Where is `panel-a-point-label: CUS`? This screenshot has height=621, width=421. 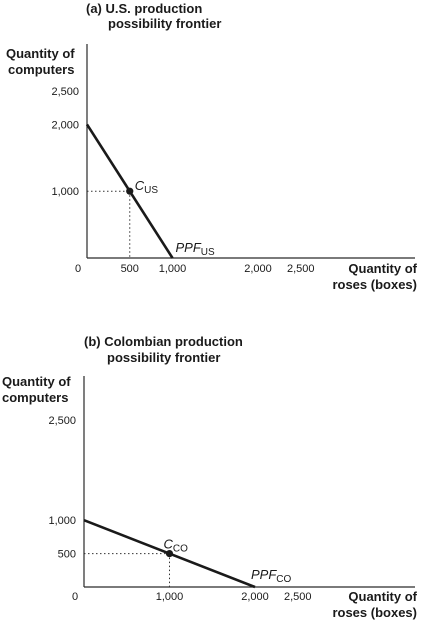 panel-a-point-label: CUS is located at coordinates (147, 187).